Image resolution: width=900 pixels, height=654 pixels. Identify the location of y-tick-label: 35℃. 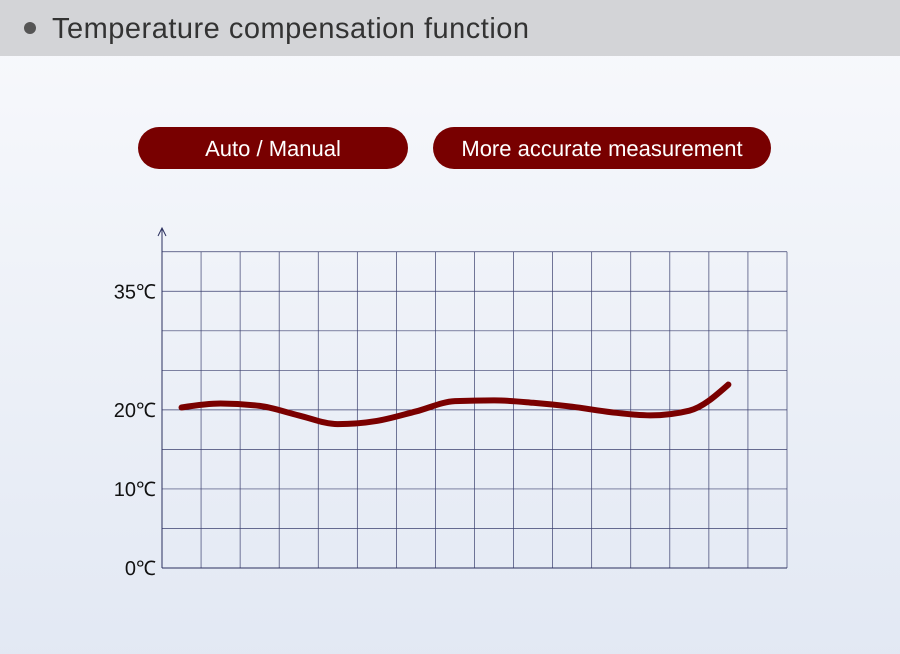
(135, 292).